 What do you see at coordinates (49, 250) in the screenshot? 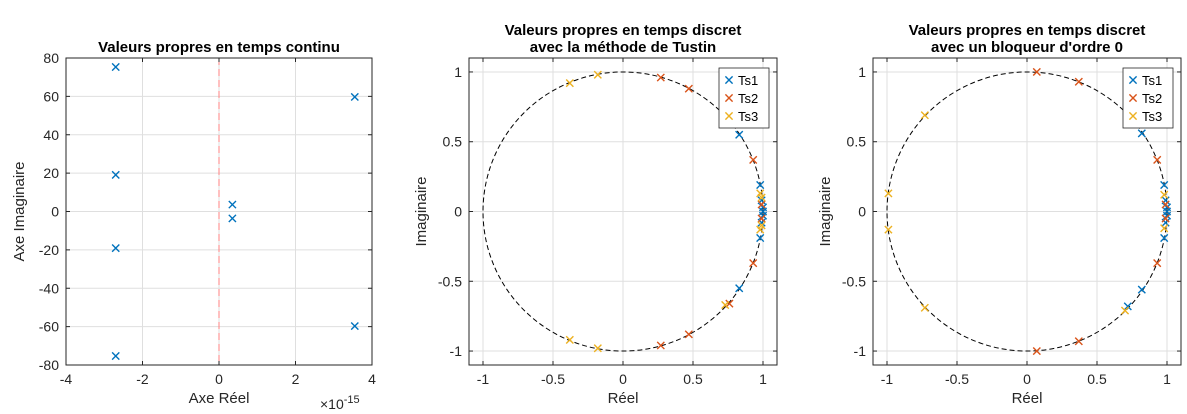
I see `y-tick-label: -20` at bounding box center [49, 250].